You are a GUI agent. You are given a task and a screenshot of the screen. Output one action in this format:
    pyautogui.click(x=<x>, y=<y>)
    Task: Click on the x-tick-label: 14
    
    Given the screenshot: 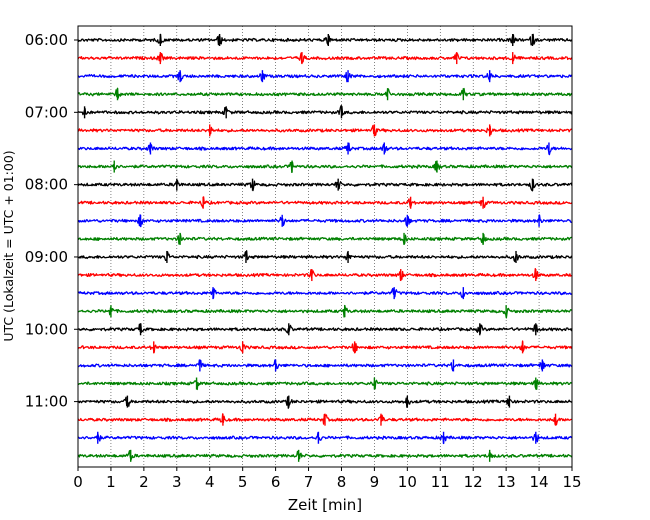 What is the action you would take?
    pyautogui.click(x=539, y=482)
    